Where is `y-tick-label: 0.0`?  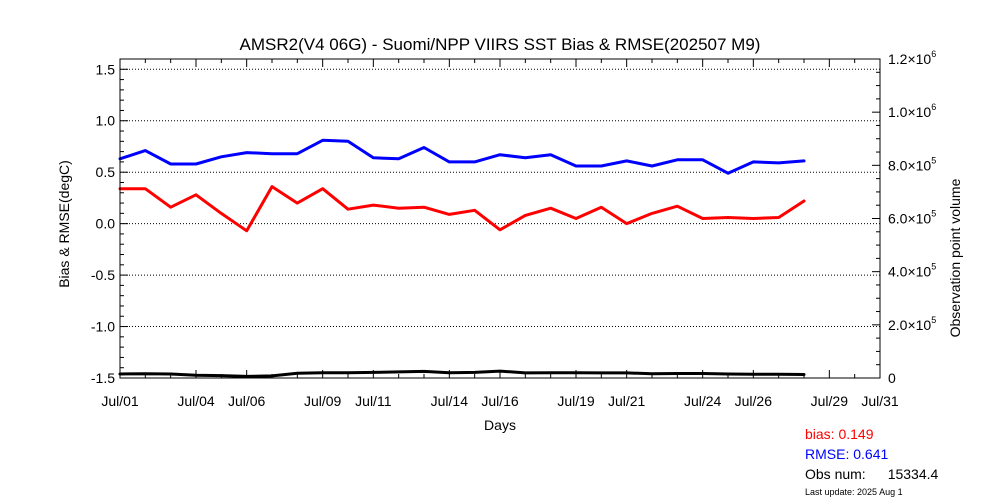 y-tick-label: 0.0 is located at coordinates (106, 224).